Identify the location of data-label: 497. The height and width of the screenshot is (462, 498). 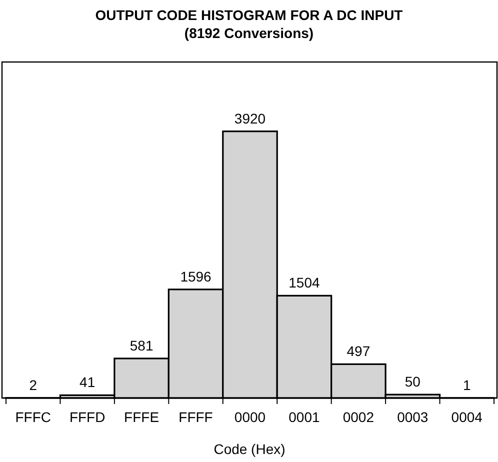
(358, 351).